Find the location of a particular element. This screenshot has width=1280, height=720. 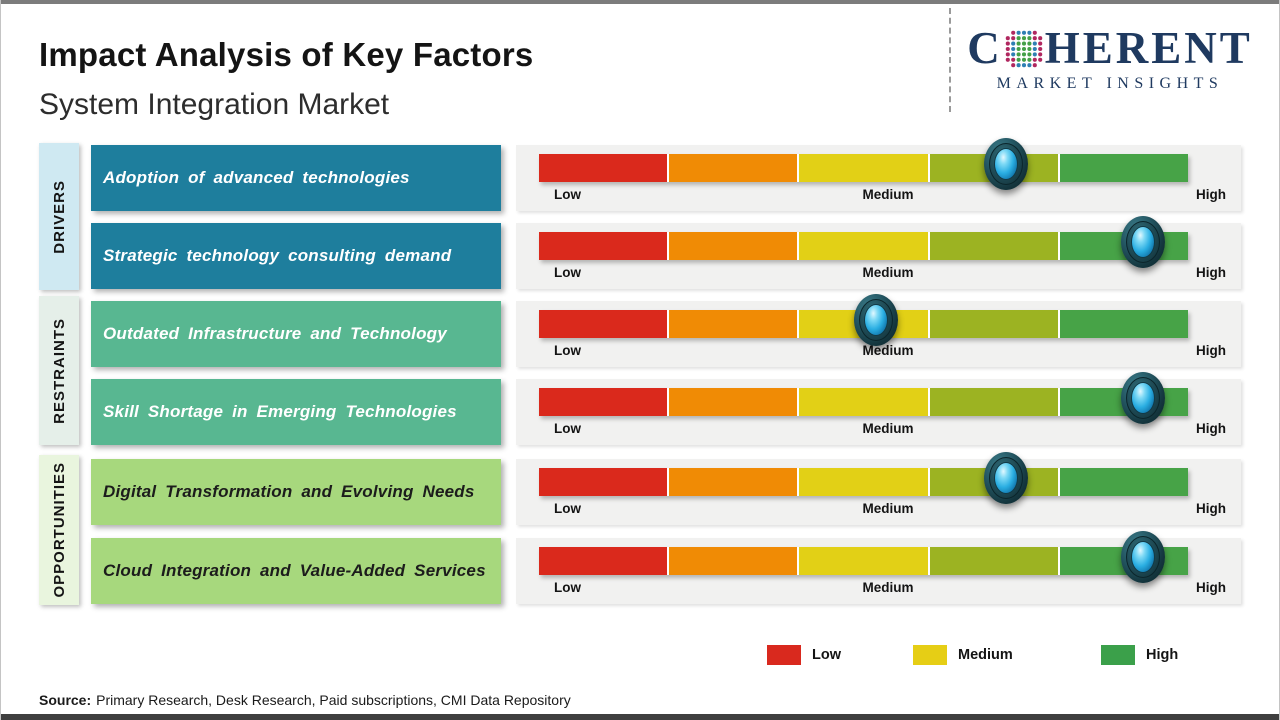

factor-box: Adoption of advanced technologies is located at coordinates (296, 178).